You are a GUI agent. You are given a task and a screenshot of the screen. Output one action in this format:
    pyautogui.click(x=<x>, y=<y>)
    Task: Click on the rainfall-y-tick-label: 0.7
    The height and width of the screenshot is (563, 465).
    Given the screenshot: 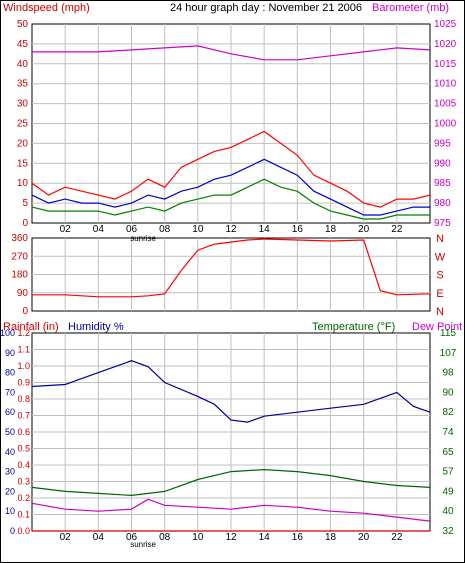 What is the action you would take?
    pyautogui.click(x=23, y=416)
    